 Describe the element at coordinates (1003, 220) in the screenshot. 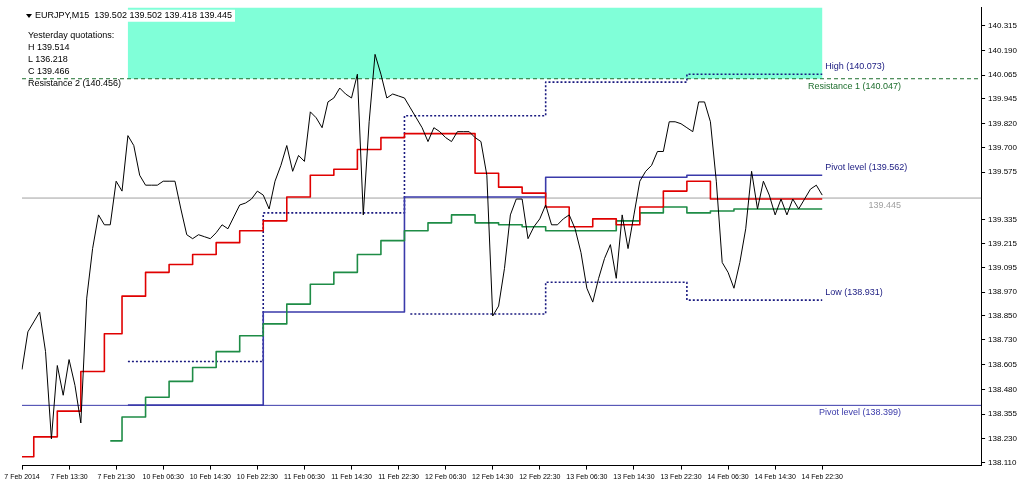

I see `y-tick-label: 139.335` at that location.